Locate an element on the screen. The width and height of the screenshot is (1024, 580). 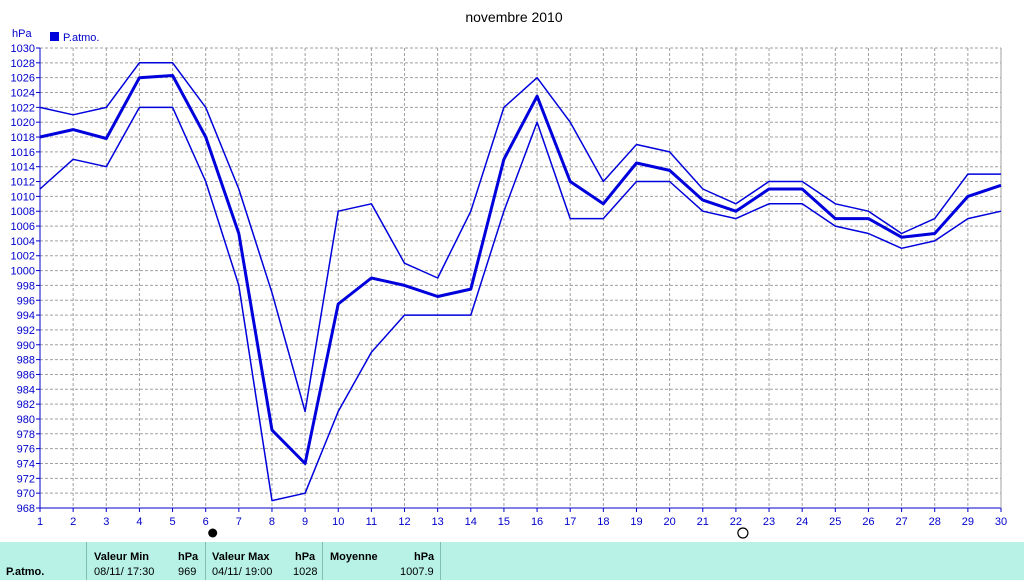
y-tick-label: 1000 is located at coordinates (23, 272).